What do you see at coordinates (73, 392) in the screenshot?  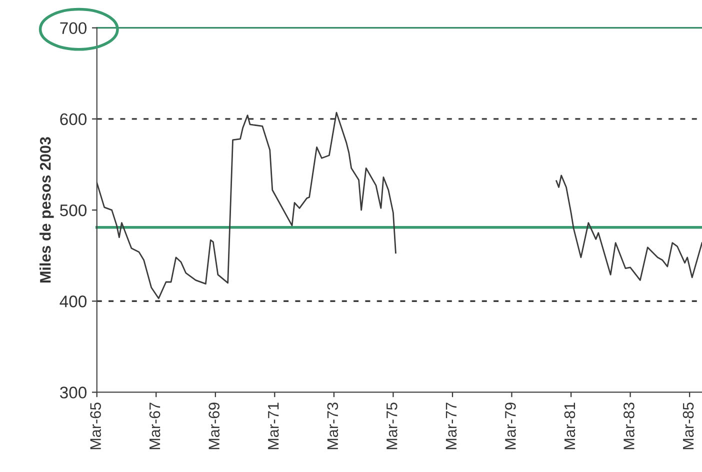 I see `y-tick-label: 300` at bounding box center [73, 392].